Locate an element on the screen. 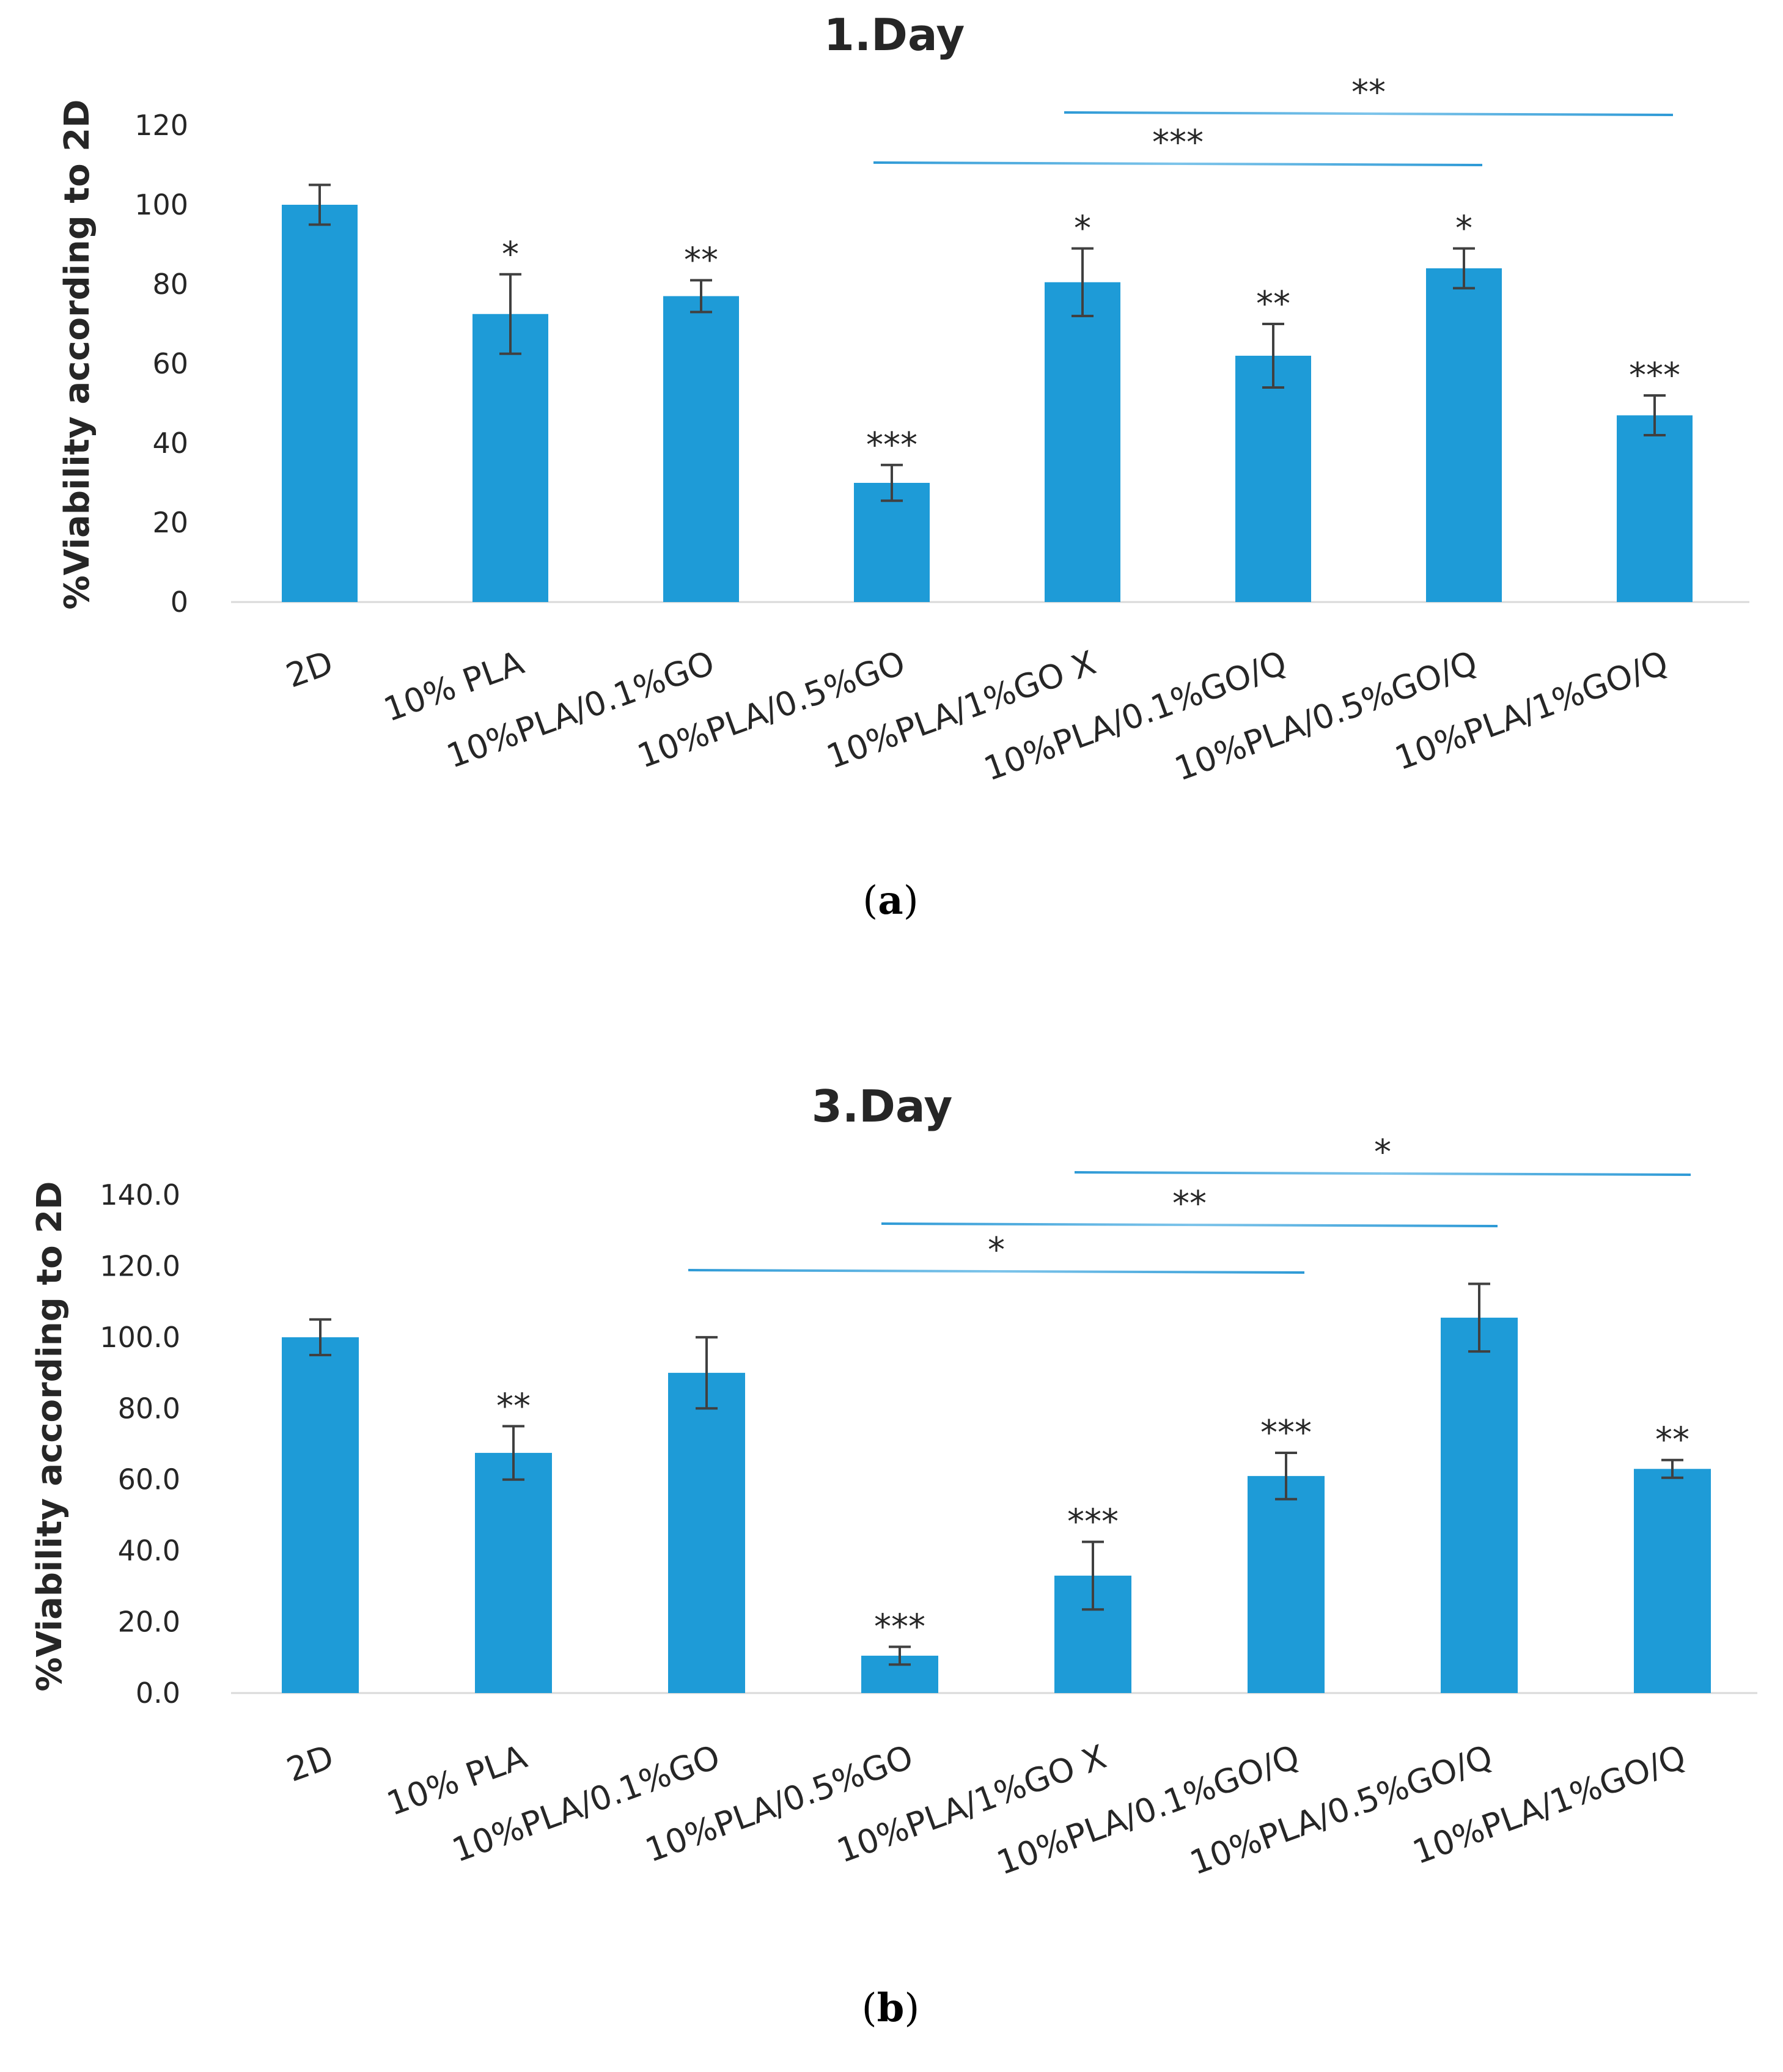 This screenshot has width=1783, height=2072. panel-label-b: (b) is located at coordinates (891, 2008).